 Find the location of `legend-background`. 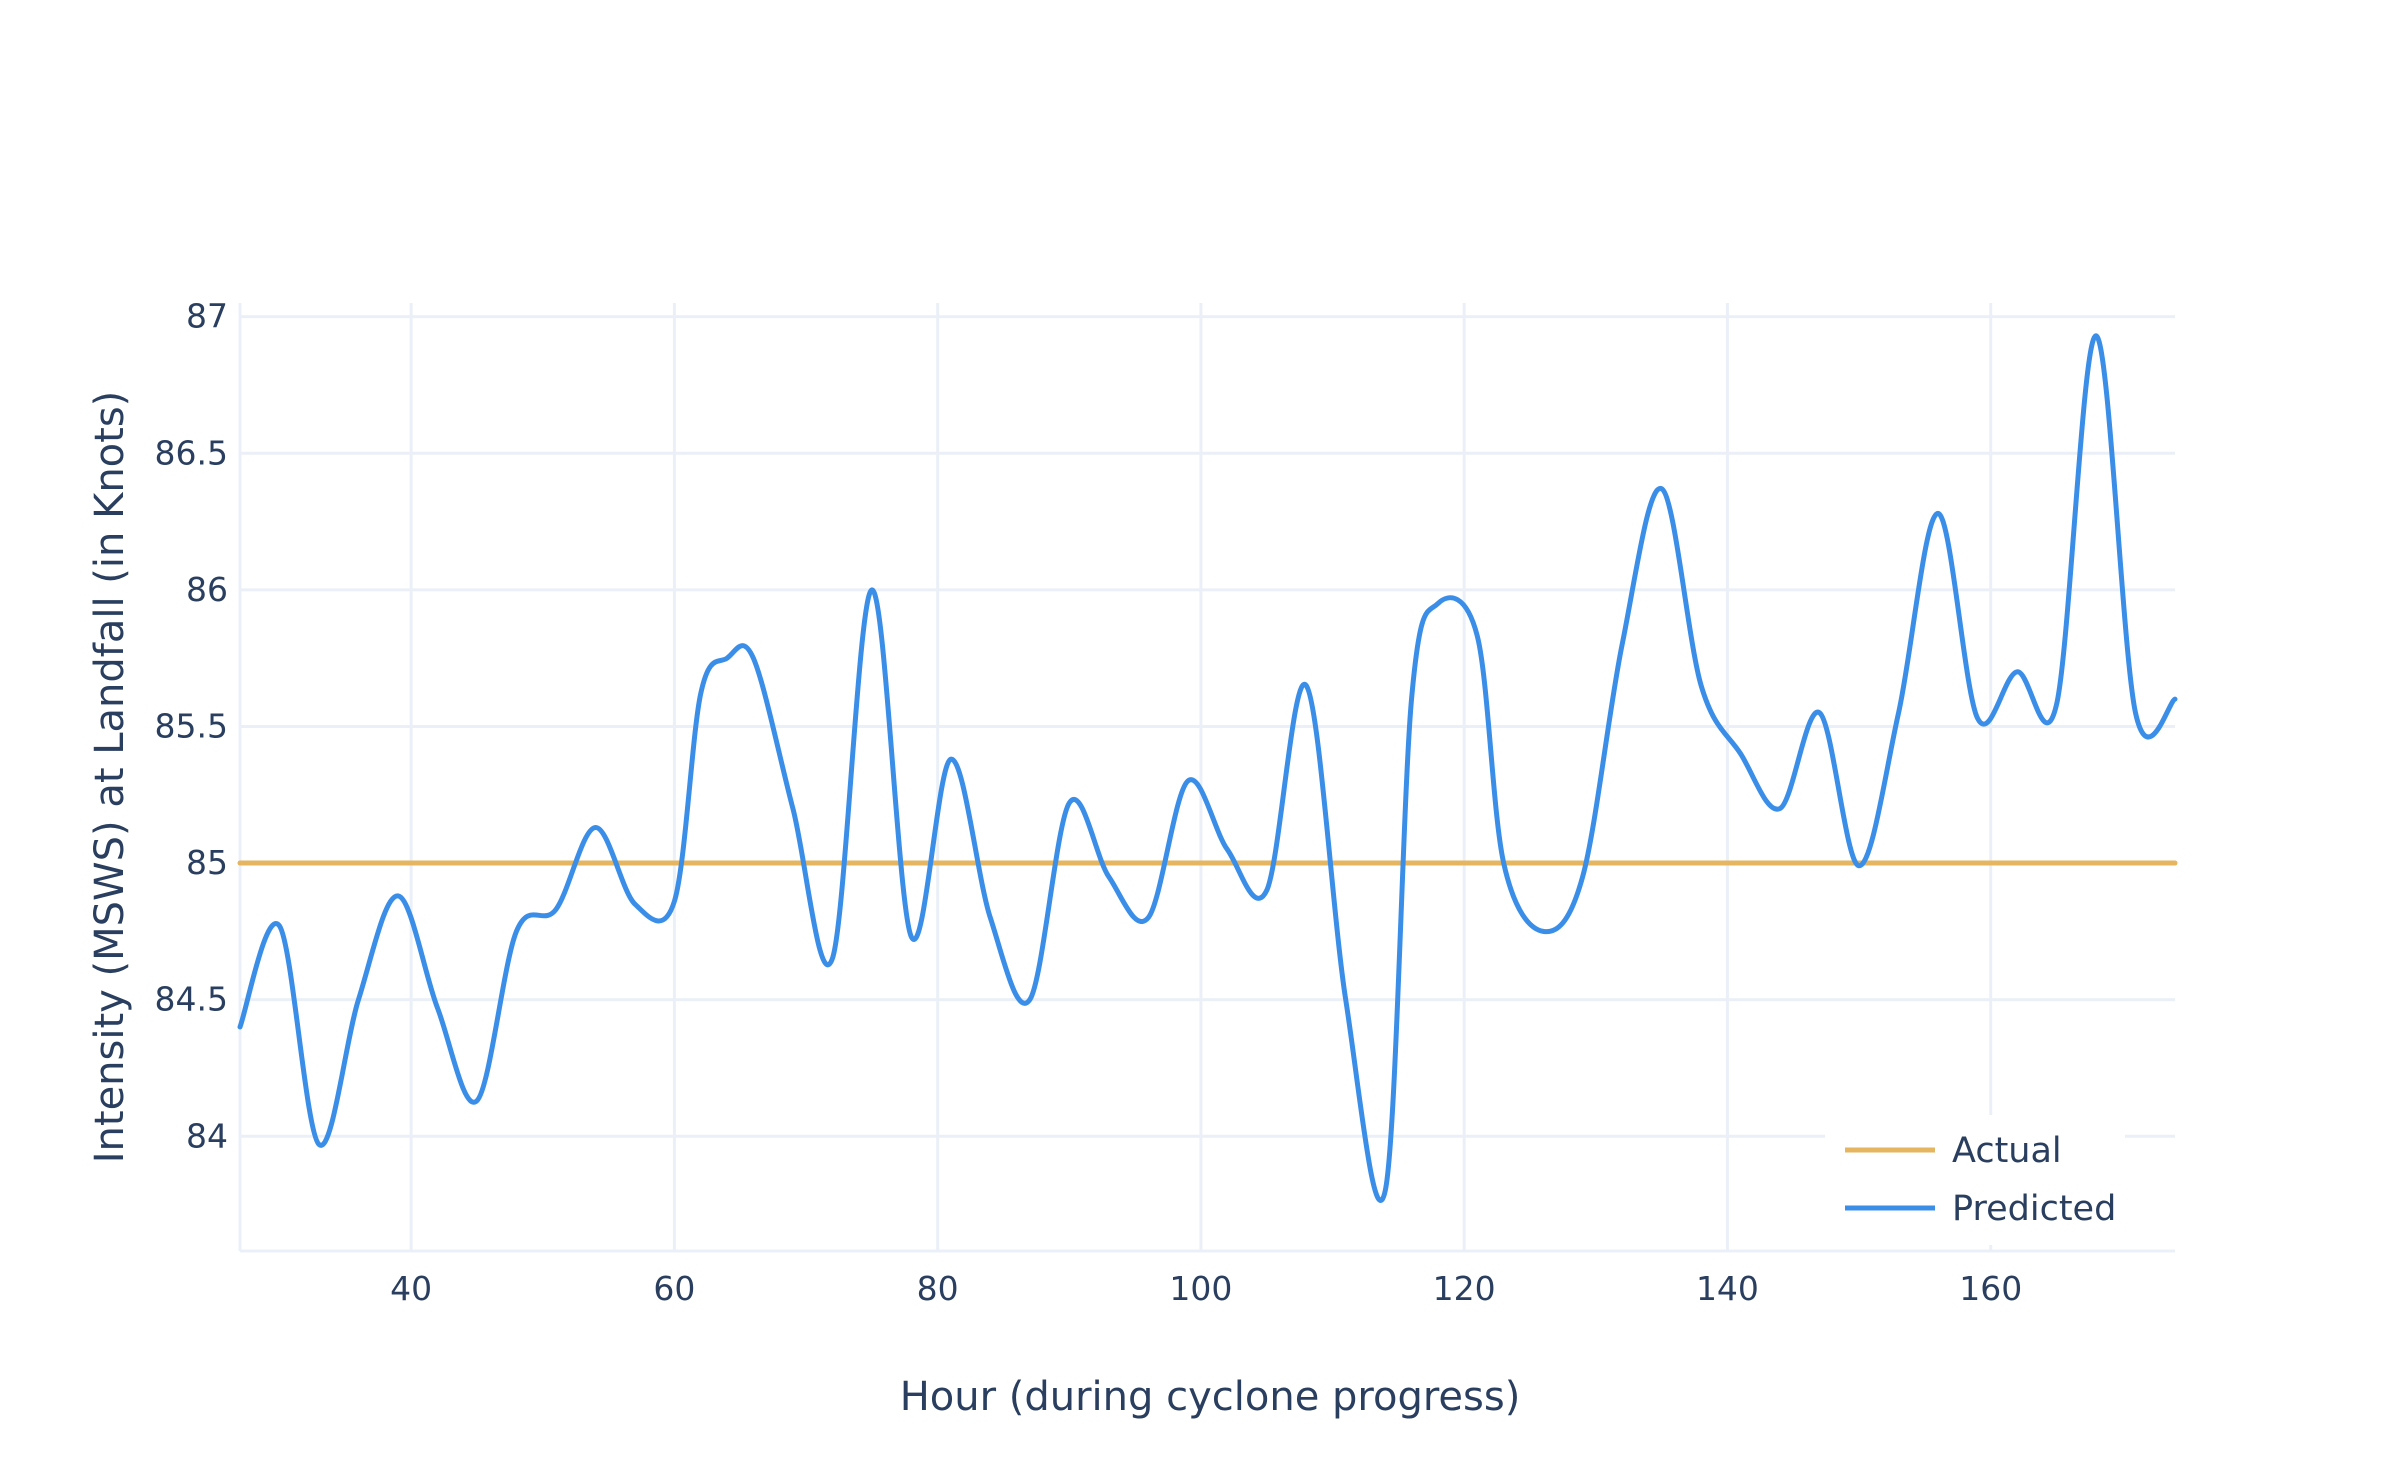

legend-background is located at coordinates (1975, 1180).